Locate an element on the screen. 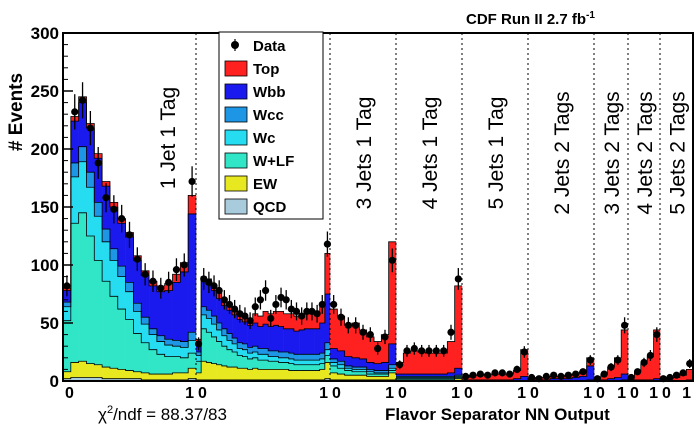 The image size is (698, 437). outline-wbb-r3 is located at coordinates (429, 371).